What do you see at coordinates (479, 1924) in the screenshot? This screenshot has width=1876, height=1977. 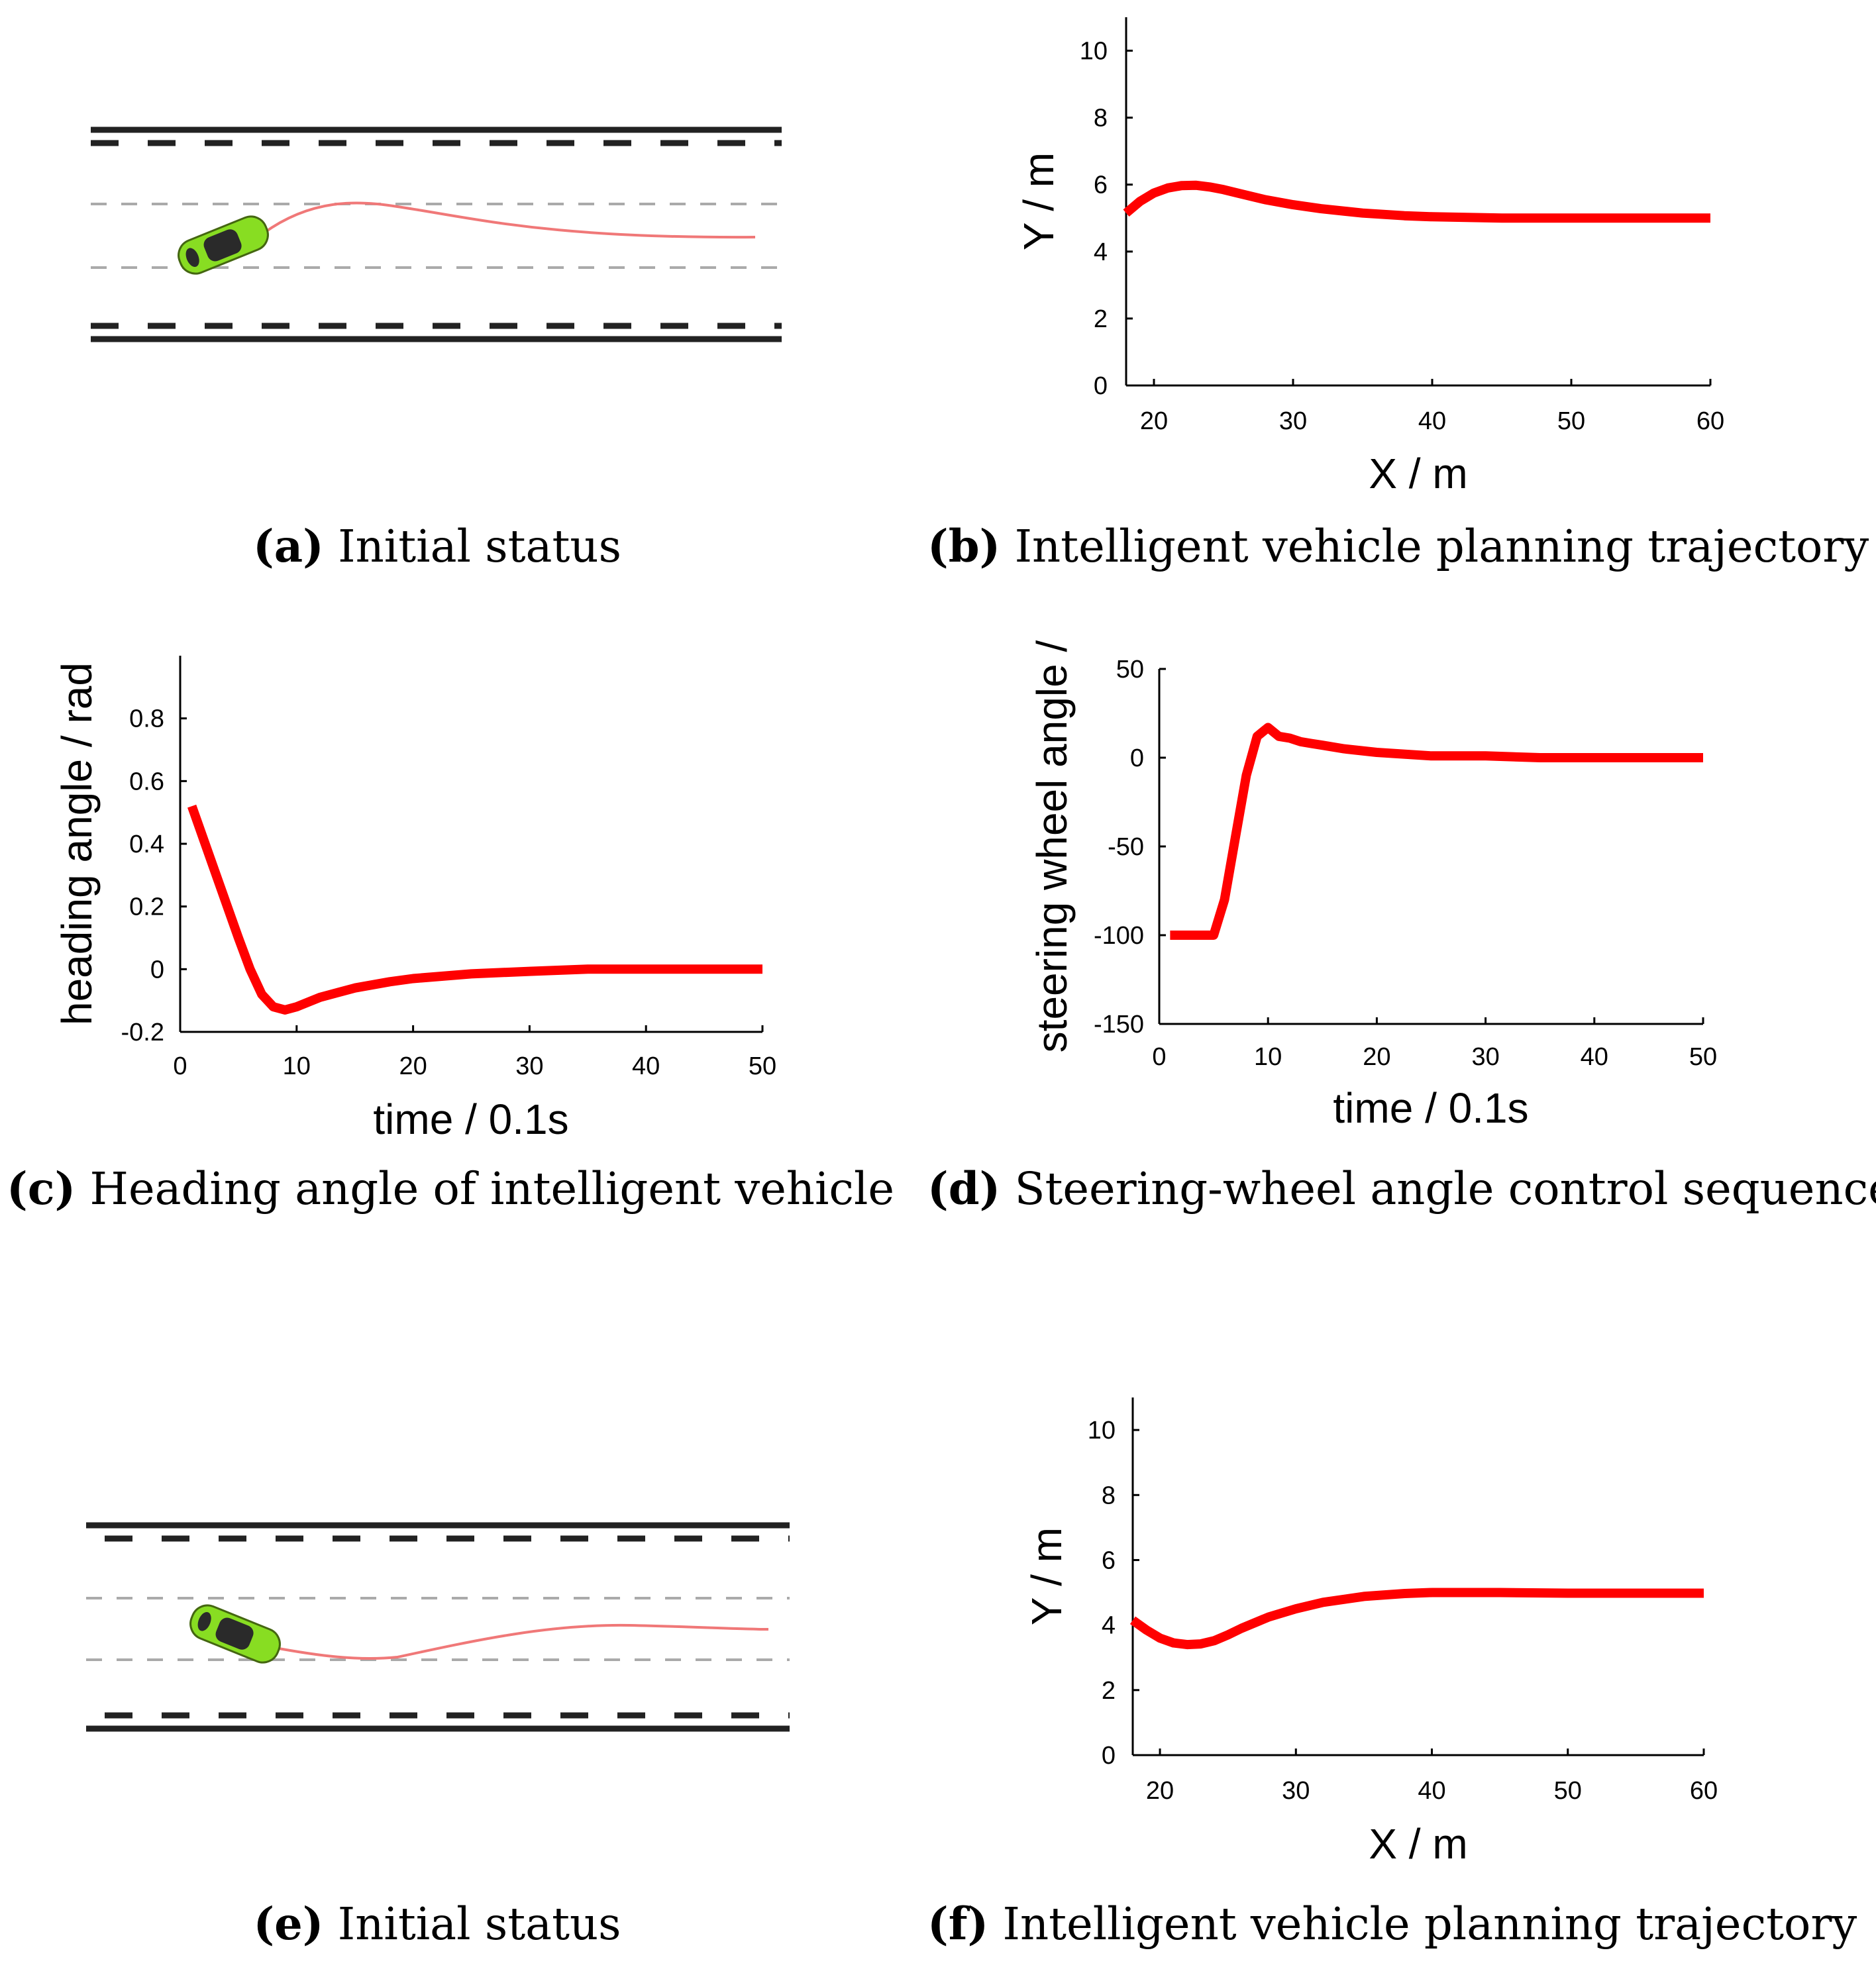 I see `caption-e-text: Initial status` at bounding box center [479, 1924].